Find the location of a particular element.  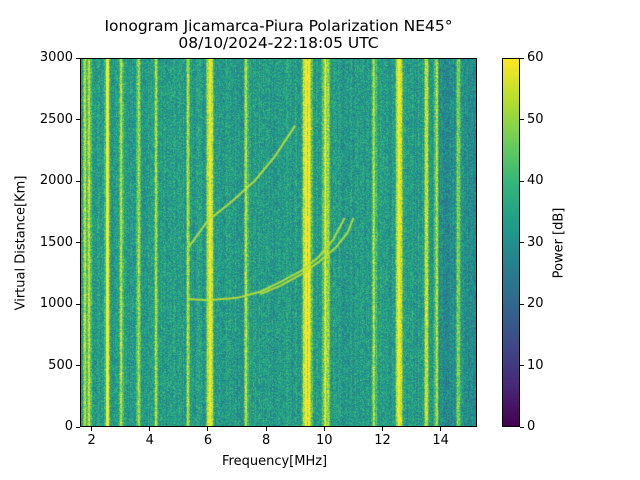

colorbar-tick-label: 20 is located at coordinates (535, 303).